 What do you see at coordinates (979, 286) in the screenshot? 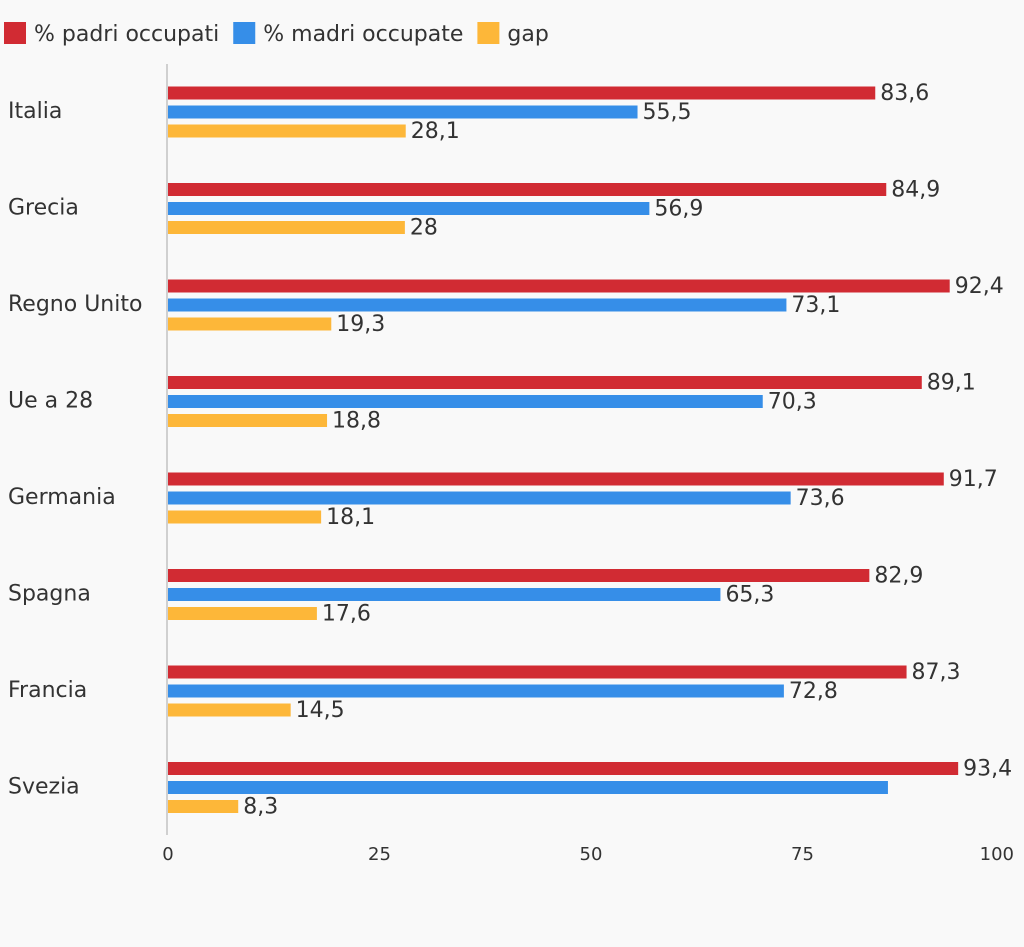
I see `data-label: 92,4` at bounding box center [979, 286].